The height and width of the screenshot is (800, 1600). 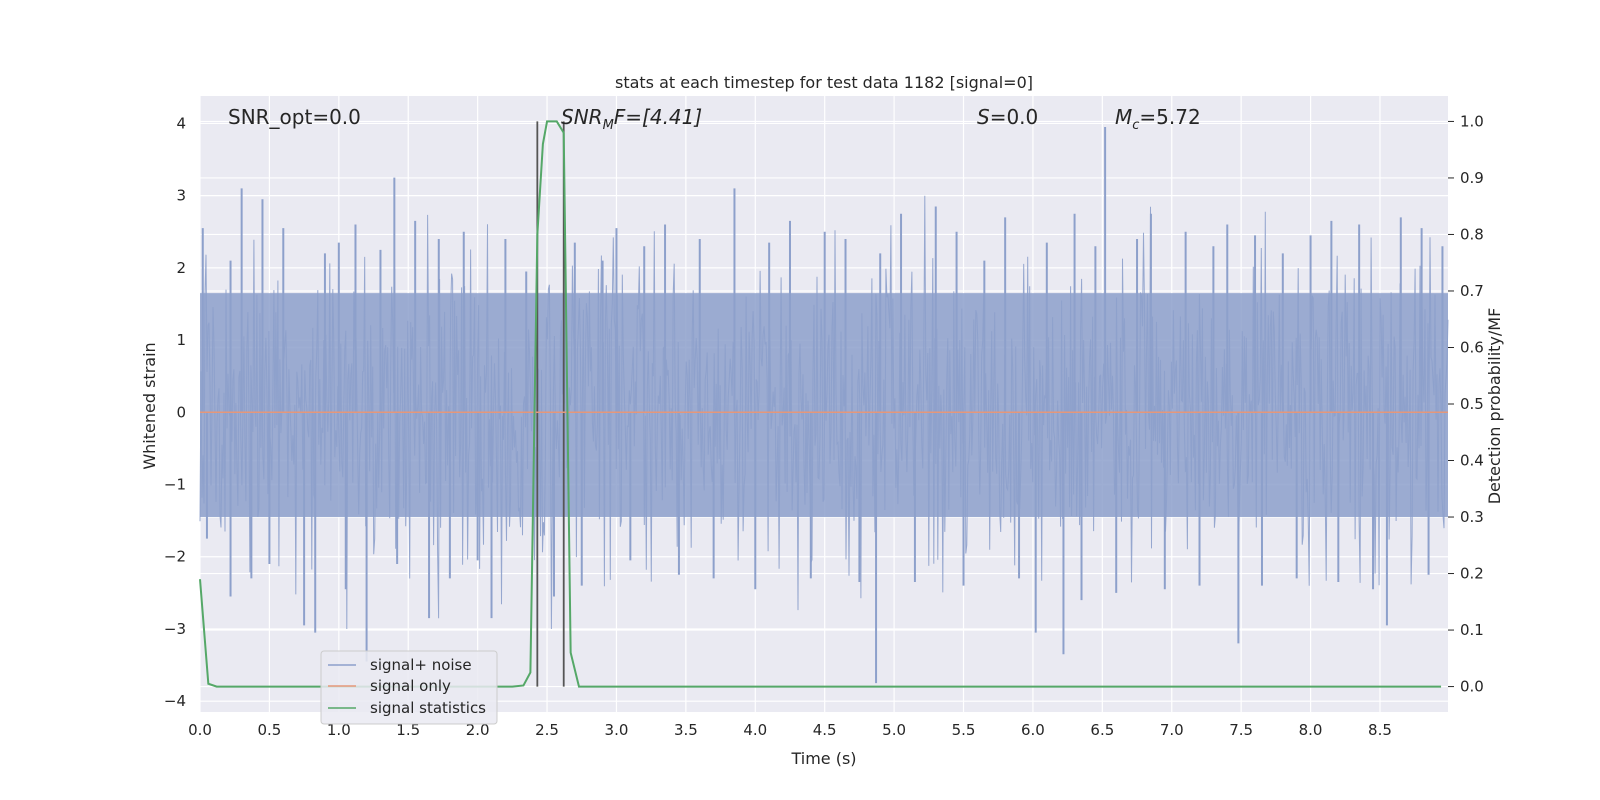 I want to click on snr-mf-base: SNR, so click(x=582, y=117).